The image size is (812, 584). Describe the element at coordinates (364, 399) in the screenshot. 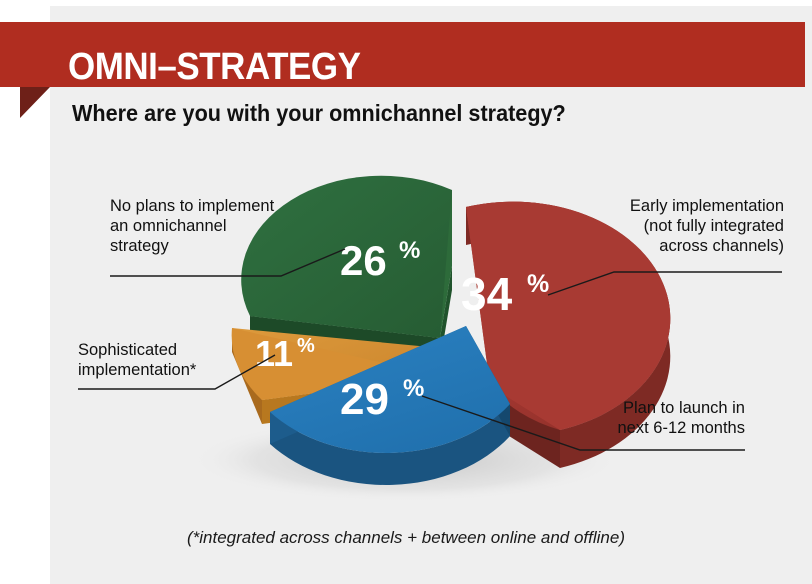

I see `label-blue-value: 29` at that location.